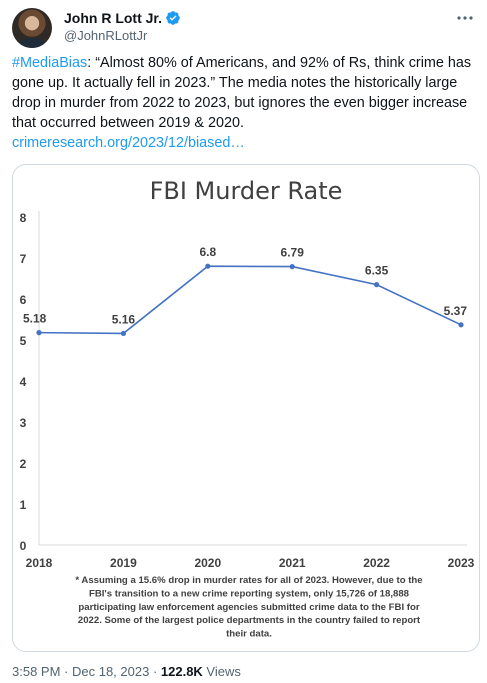  What do you see at coordinates (376, 563) in the screenshot?
I see `x-tick-label: 2022` at bounding box center [376, 563].